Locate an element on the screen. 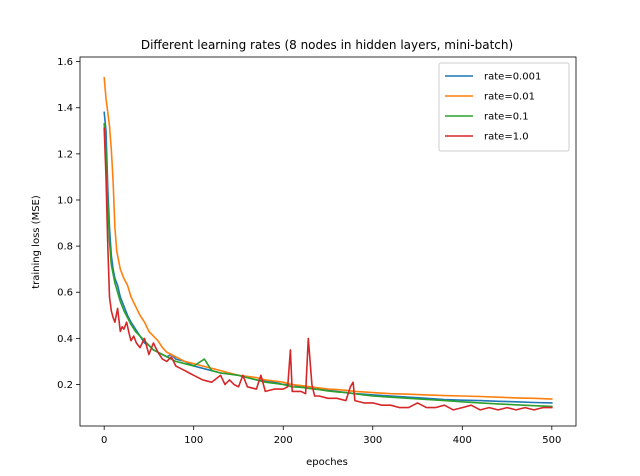 The width and height of the screenshot is (640, 476). legend: rate=0.001 rate=0.01 rate=0.1 rate=1.0 is located at coordinates (504, 107).